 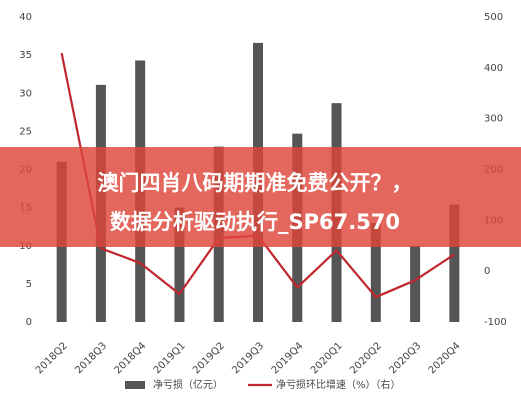 I want to click on y-tick-label: 35, so click(x=25, y=55).